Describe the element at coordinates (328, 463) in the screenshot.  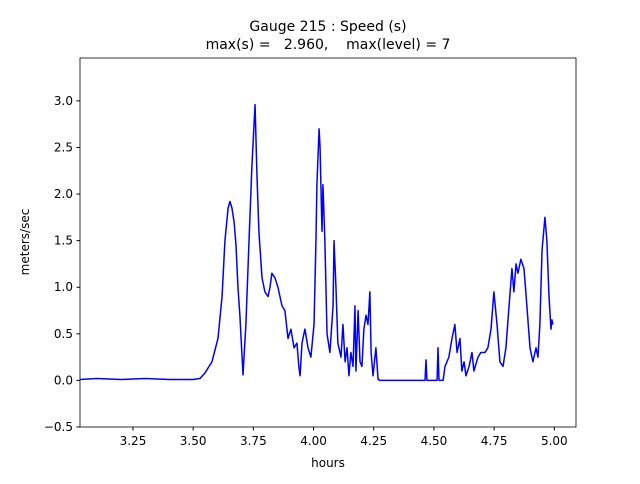
I see `x-axis-label: hours` at that location.